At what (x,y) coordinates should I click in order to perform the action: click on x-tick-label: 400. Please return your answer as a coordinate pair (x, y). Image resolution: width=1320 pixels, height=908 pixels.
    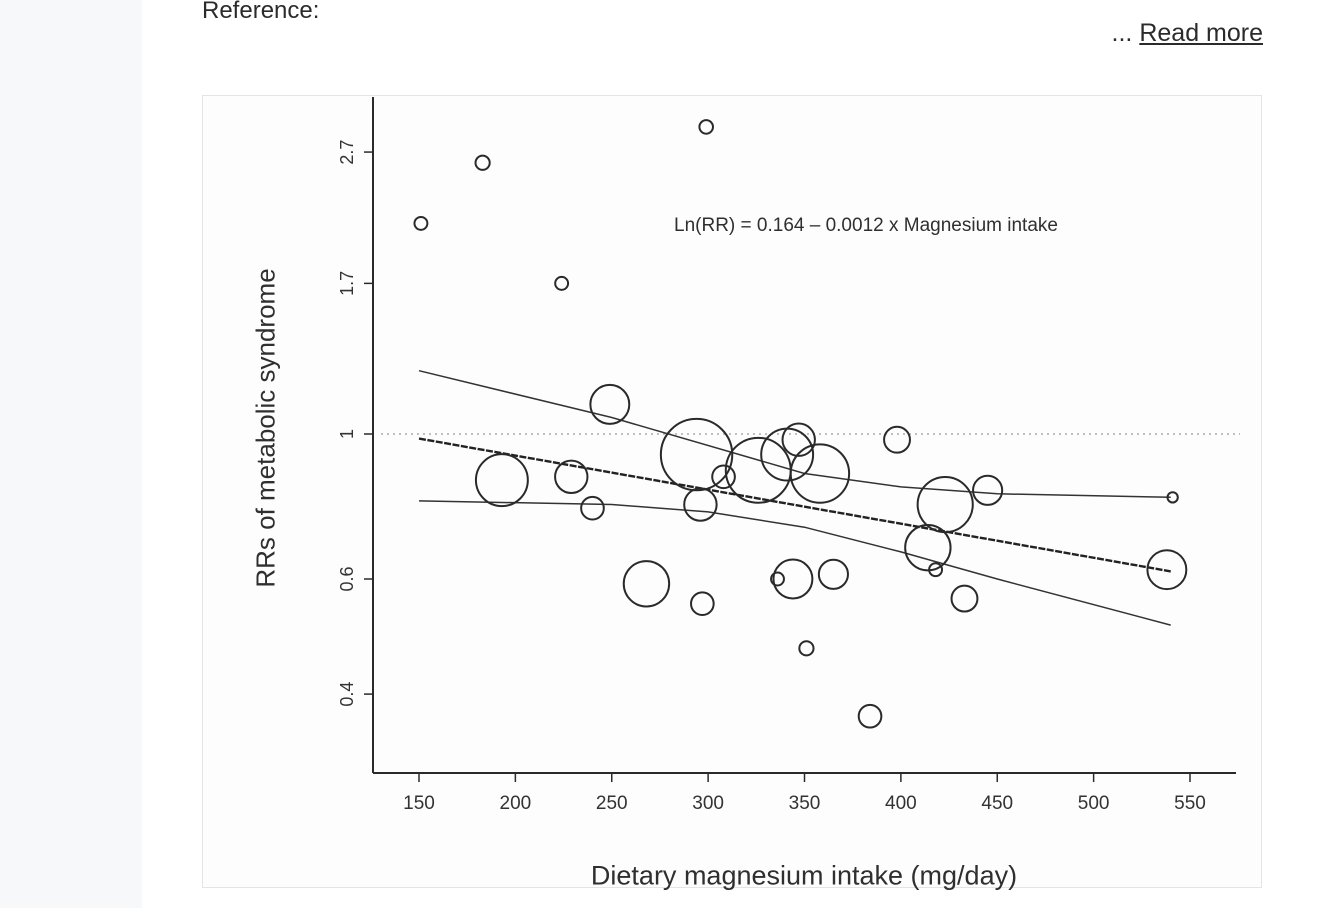
    Looking at the image, I should click on (901, 803).